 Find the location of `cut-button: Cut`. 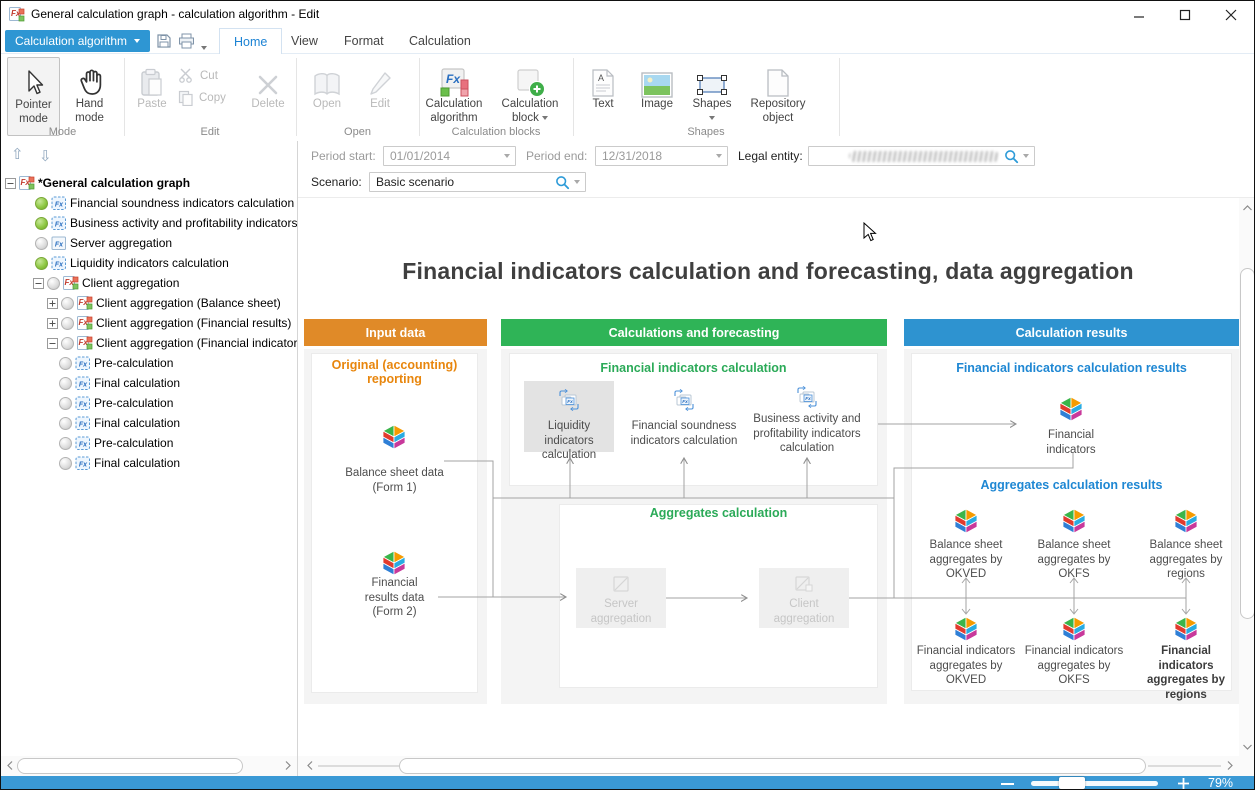

cut-button: Cut is located at coordinates (198, 75).